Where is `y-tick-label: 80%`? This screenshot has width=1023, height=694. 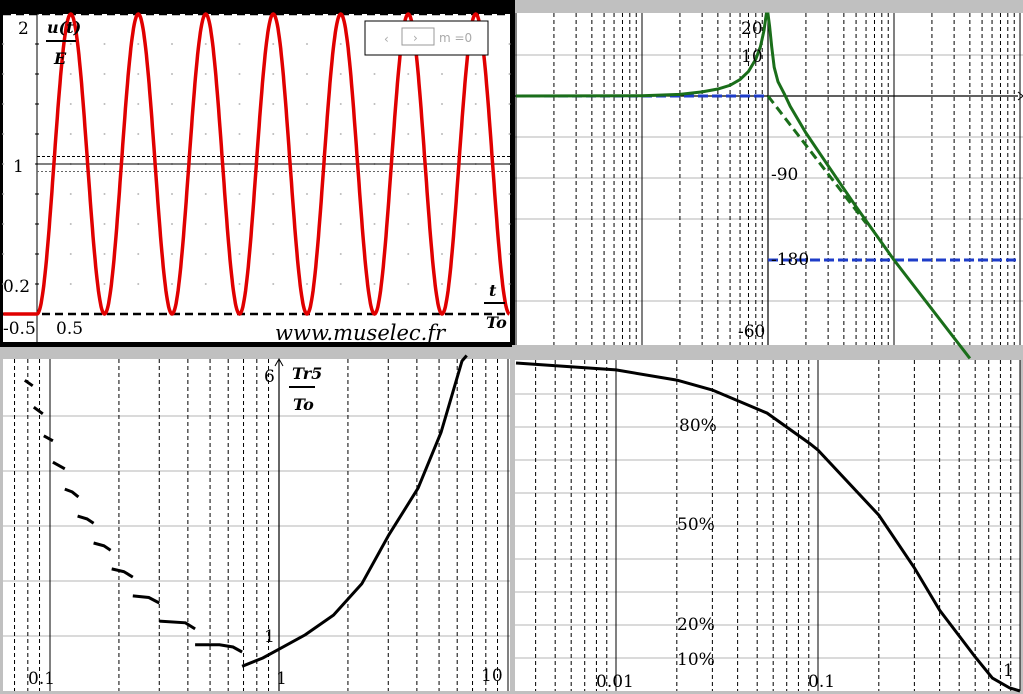 y-tick-label: 80% is located at coordinates (698, 426).